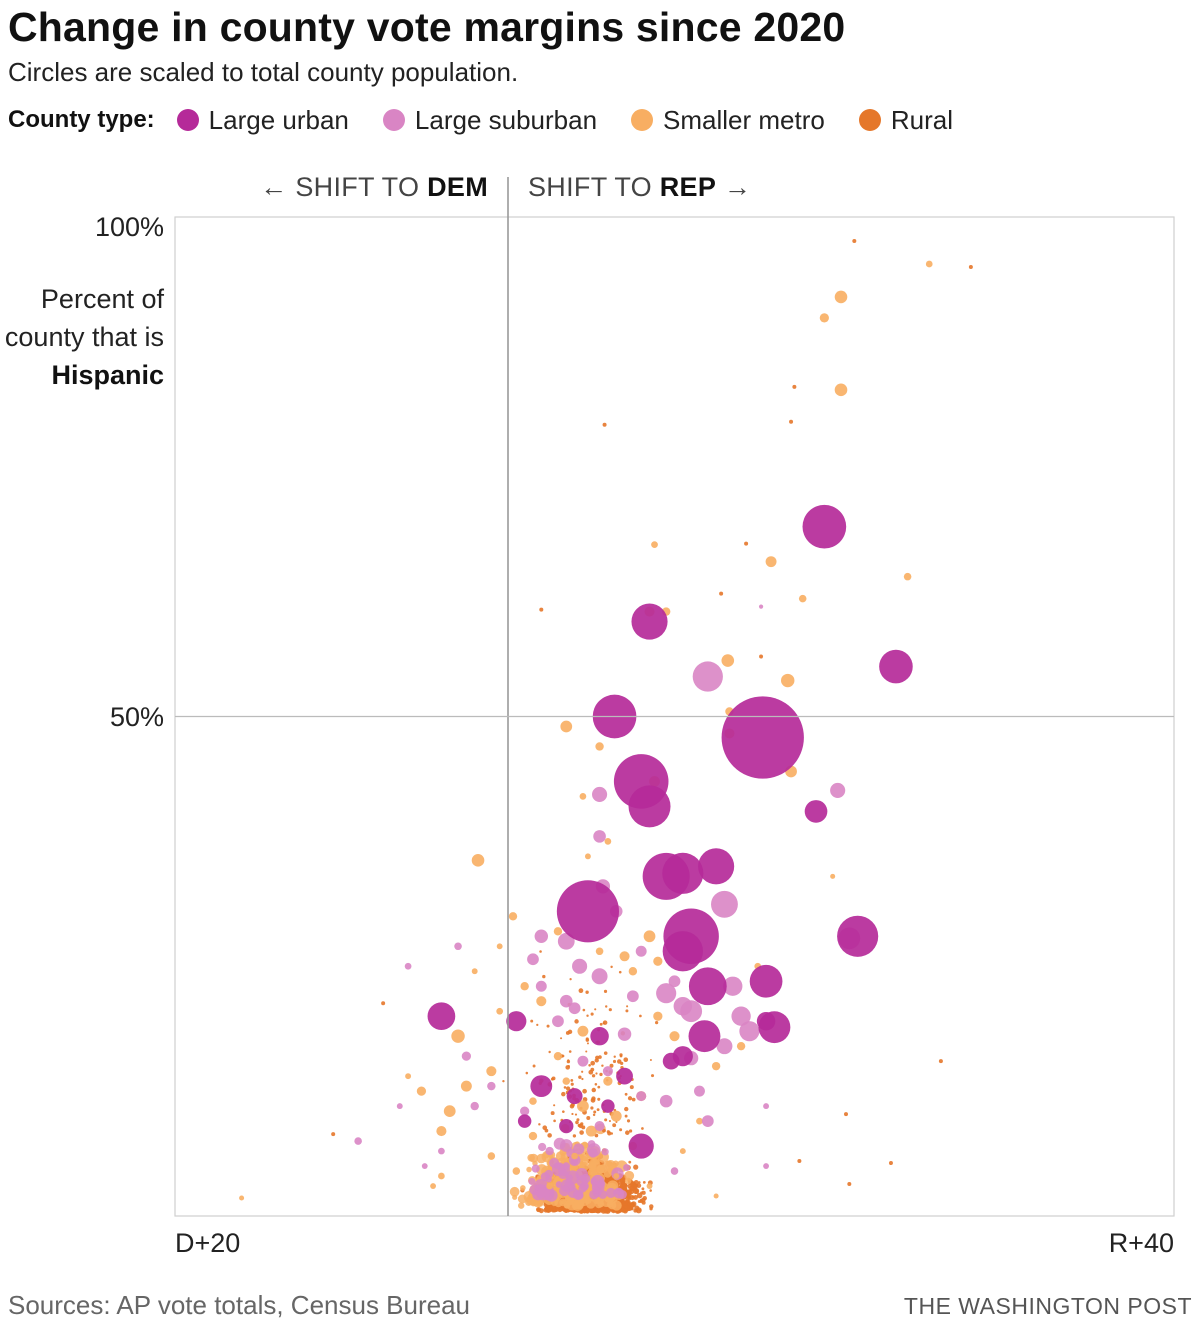 The width and height of the screenshot is (1200, 1325). I want to click on legend-item-large-urban: Large urban, so click(262, 120).